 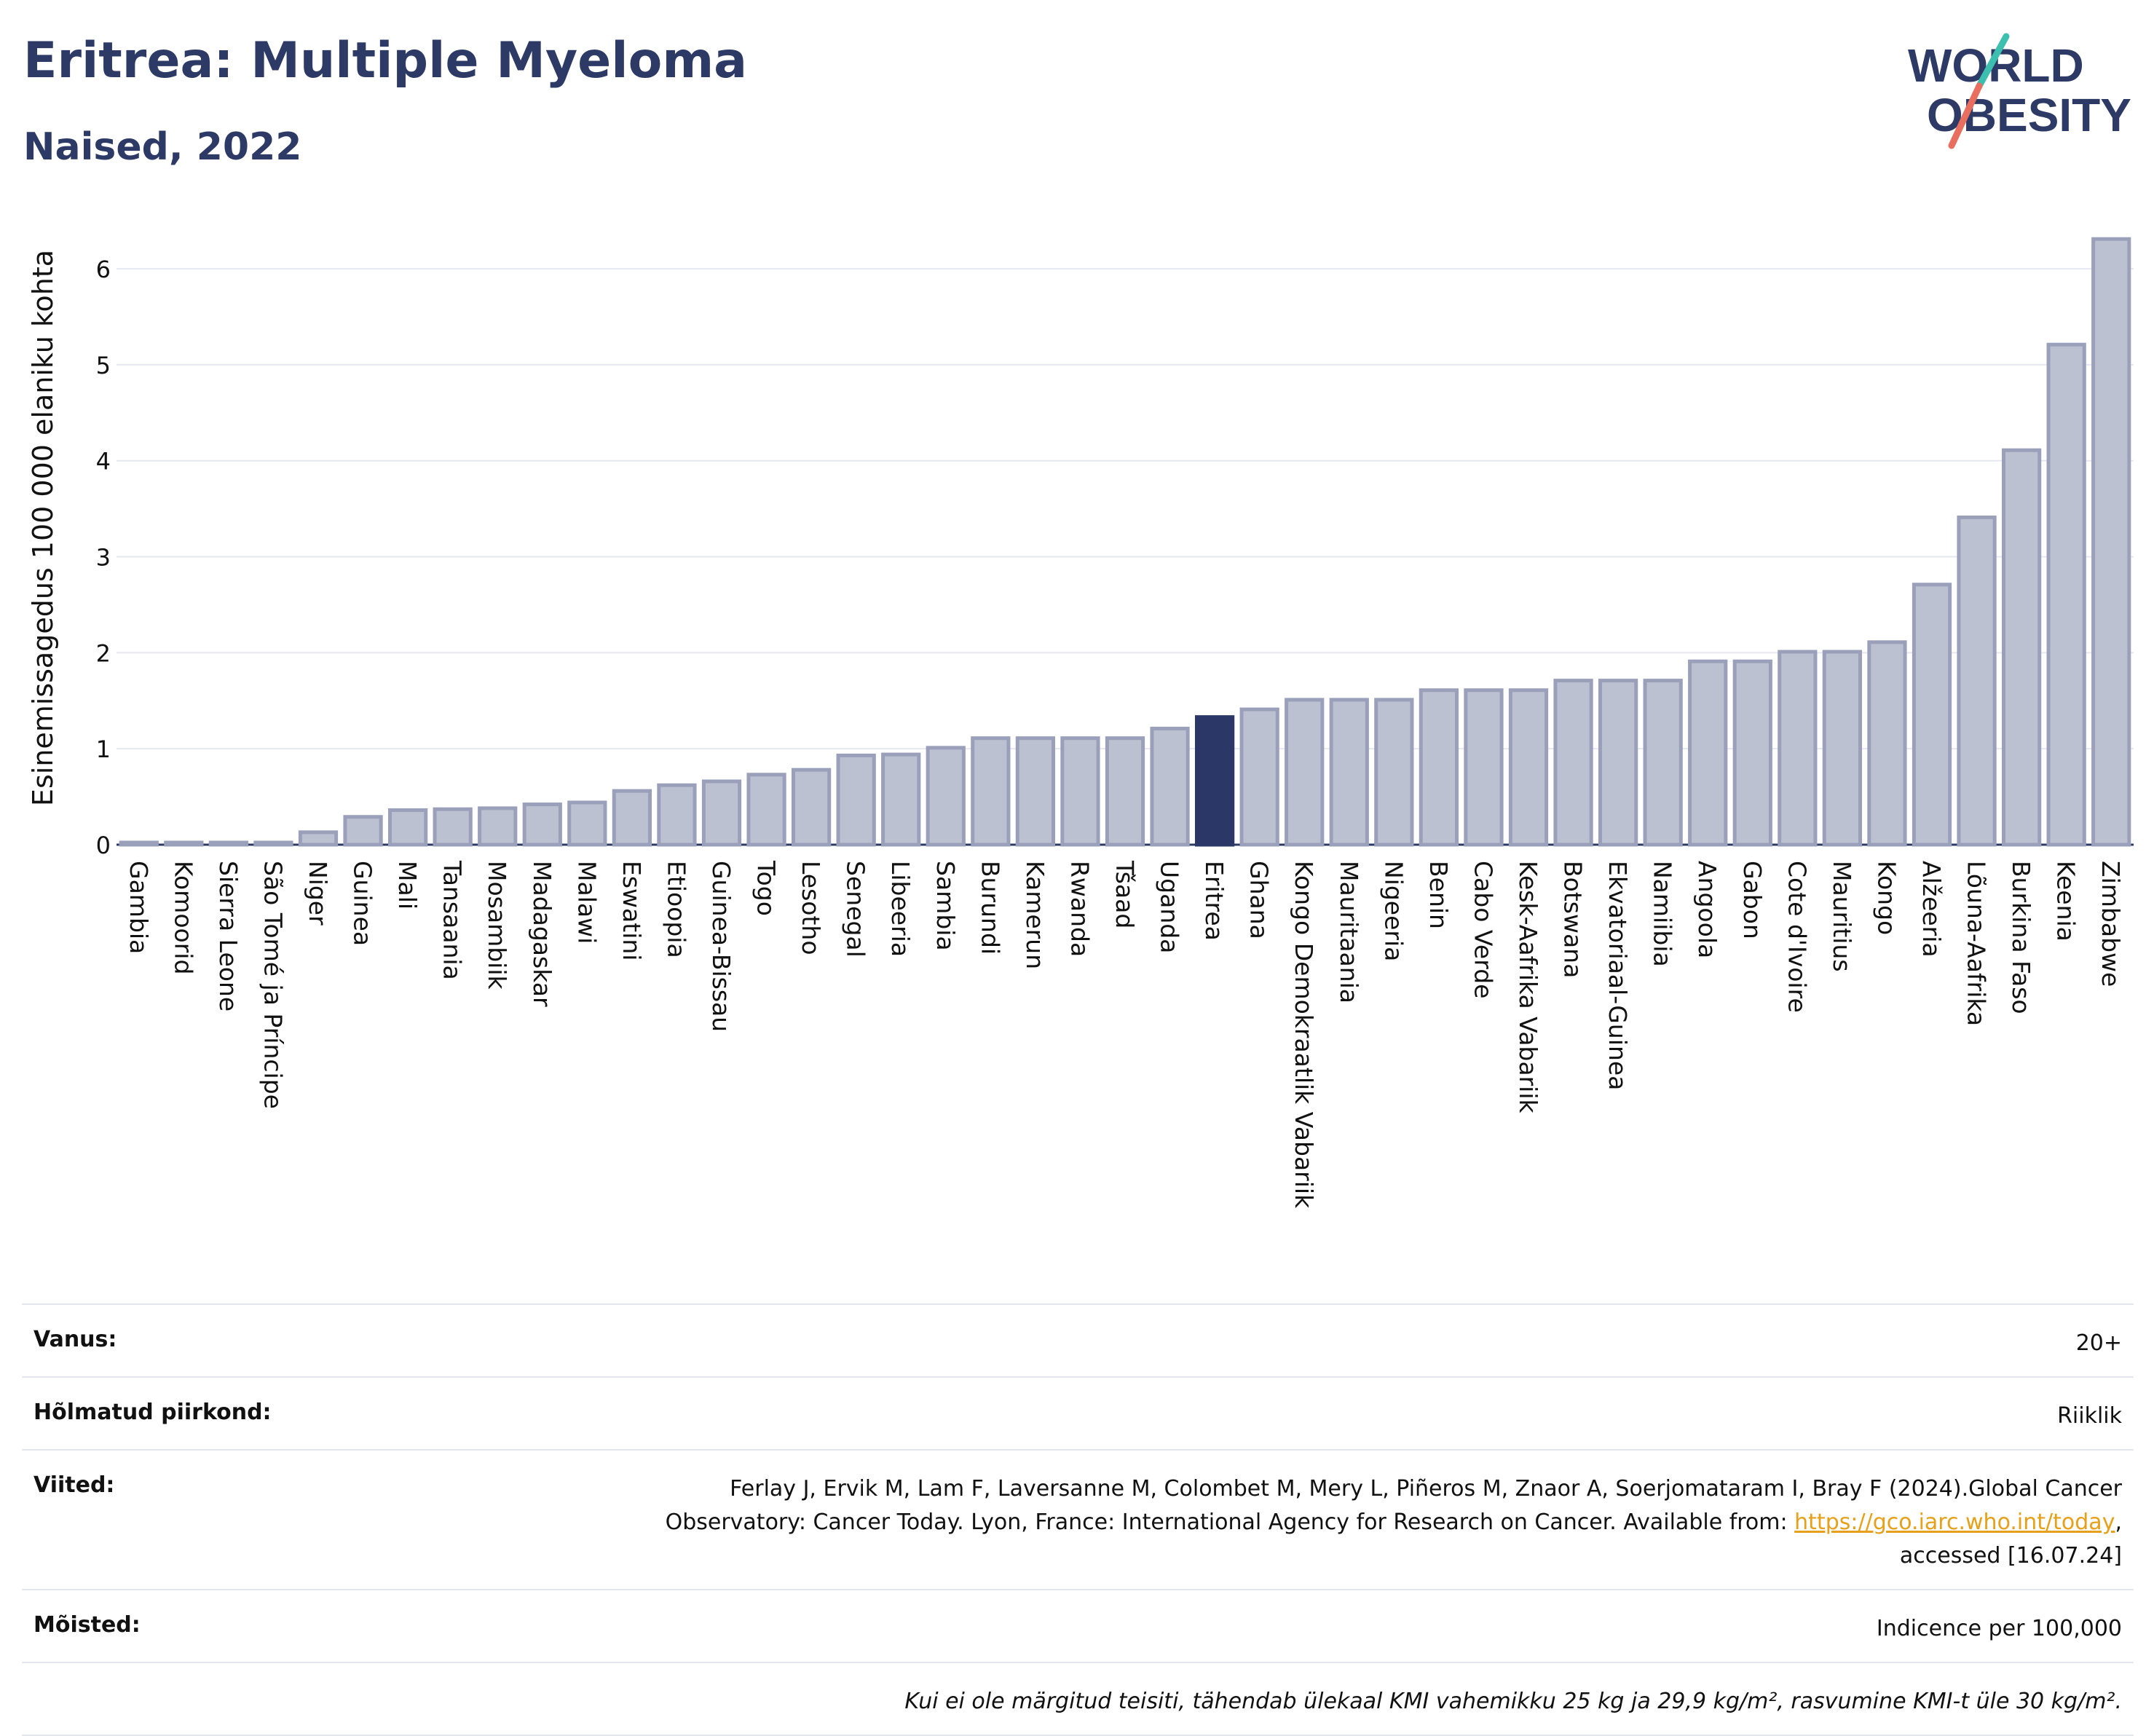 I want to click on world-obesity-logo: WORLD OBESITY, so click(x=2019, y=91).